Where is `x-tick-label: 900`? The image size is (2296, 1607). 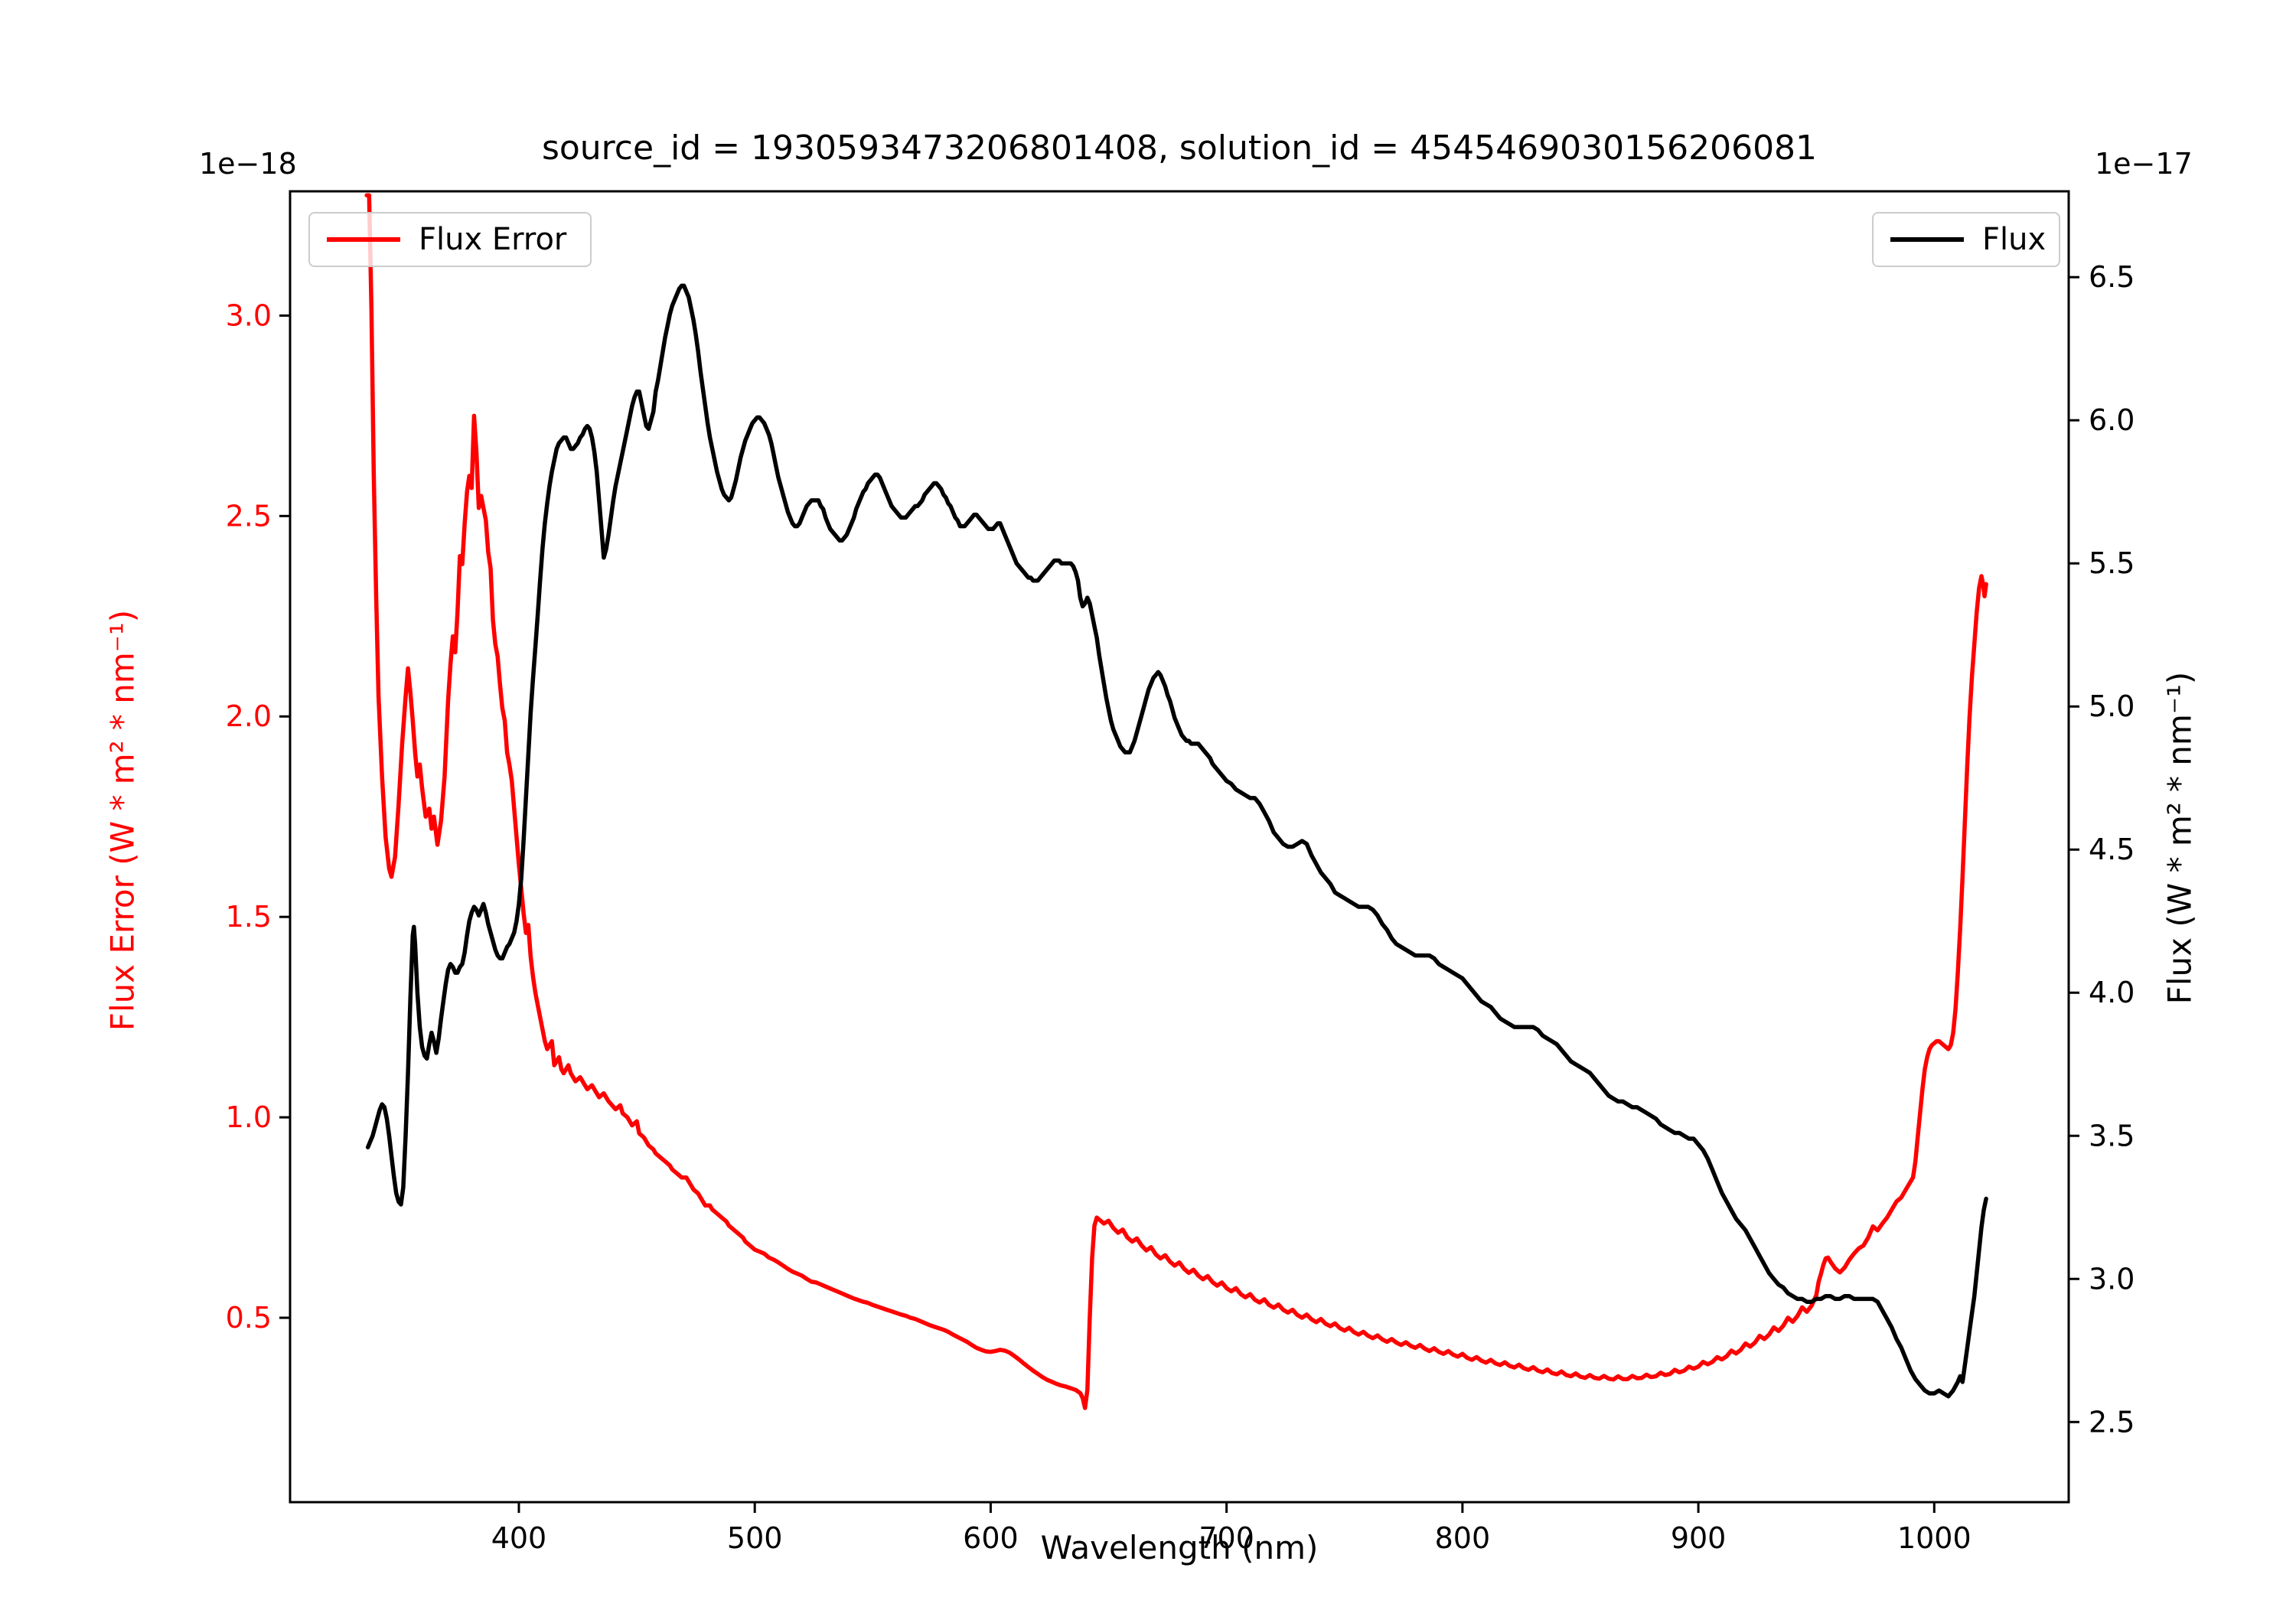
x-tick-label: 900 is located at coordinates (1699, 1538).